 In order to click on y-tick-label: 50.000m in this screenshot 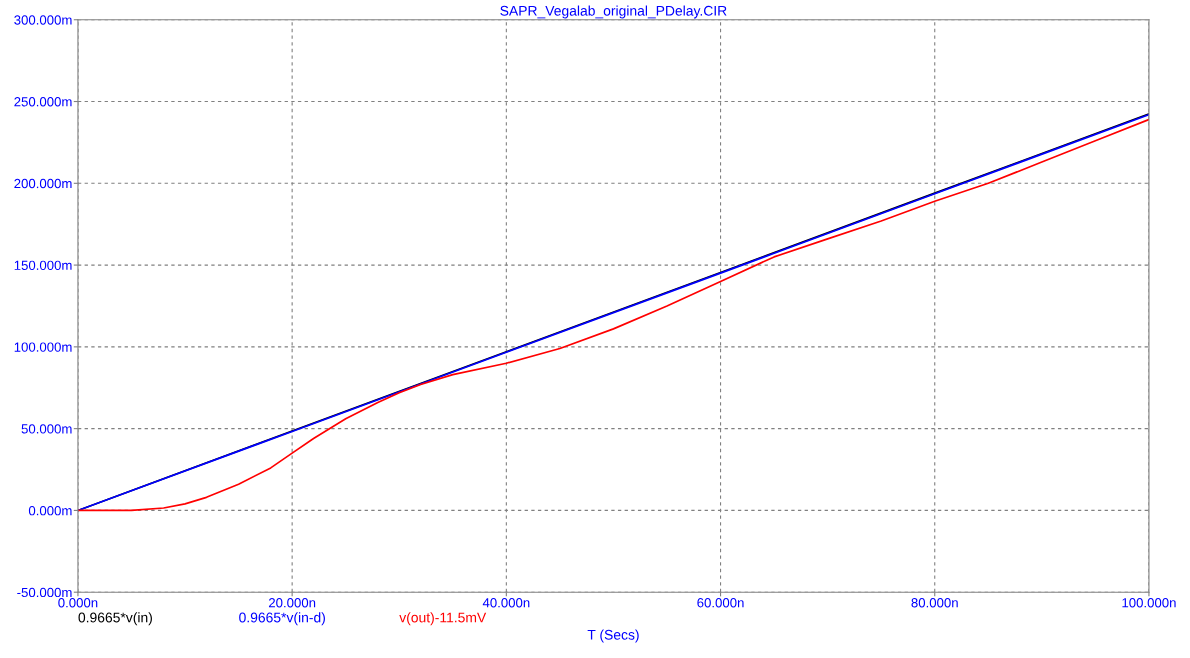, I will do `click(46, 429)`.